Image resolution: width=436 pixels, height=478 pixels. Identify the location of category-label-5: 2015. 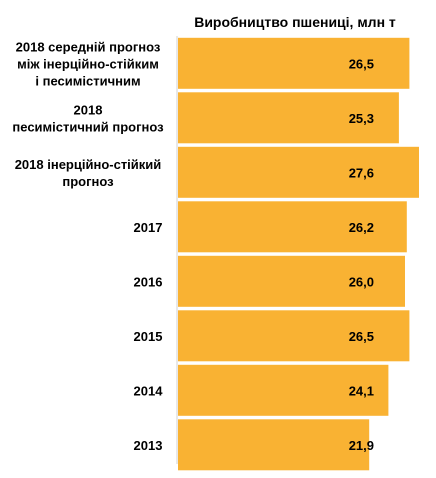
(148, 336).